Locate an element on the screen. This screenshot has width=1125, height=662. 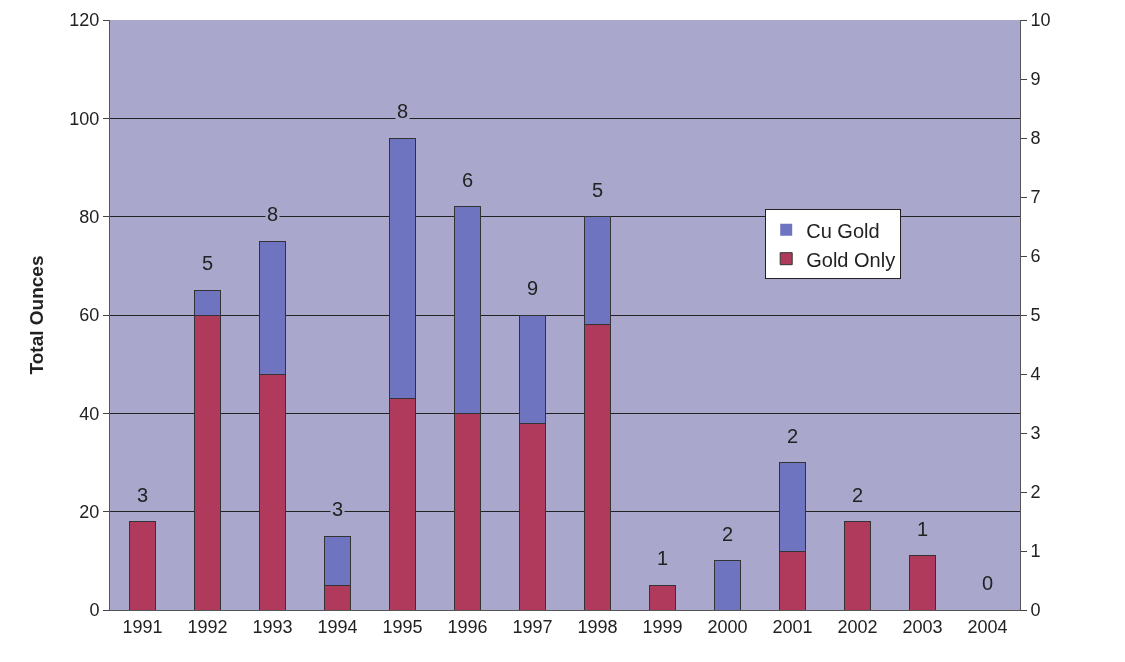
y-tick-label: 60 is located at coordinates (89, 315).